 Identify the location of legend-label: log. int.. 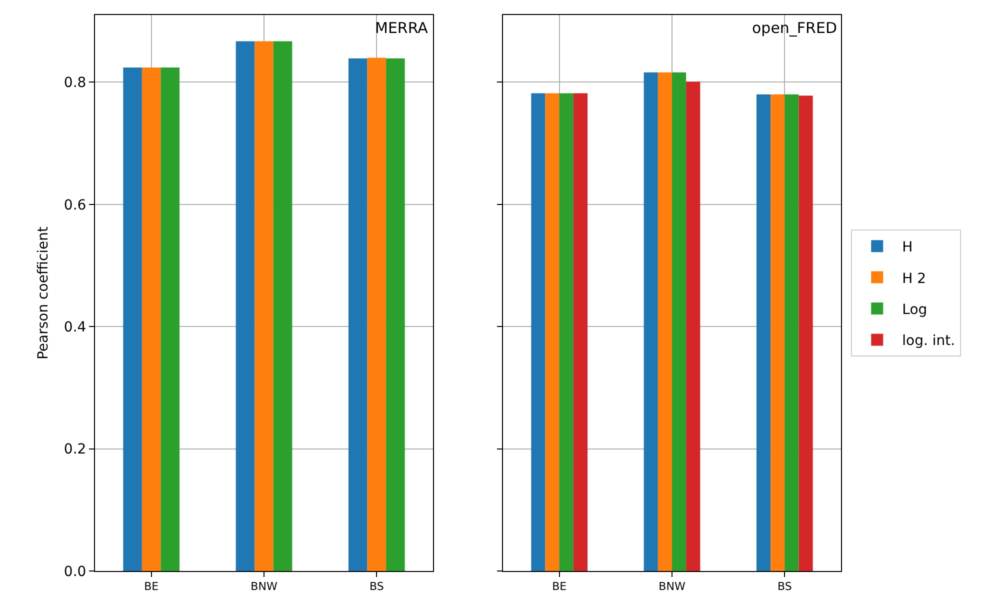
(929, 341).